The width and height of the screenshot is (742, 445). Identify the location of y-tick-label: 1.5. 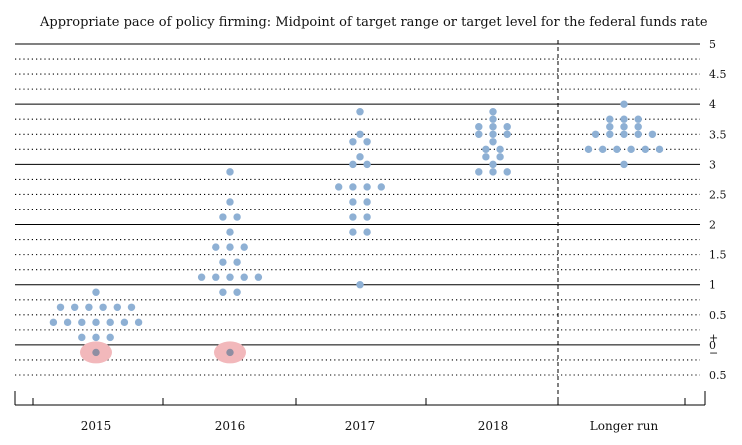
(718, 255).